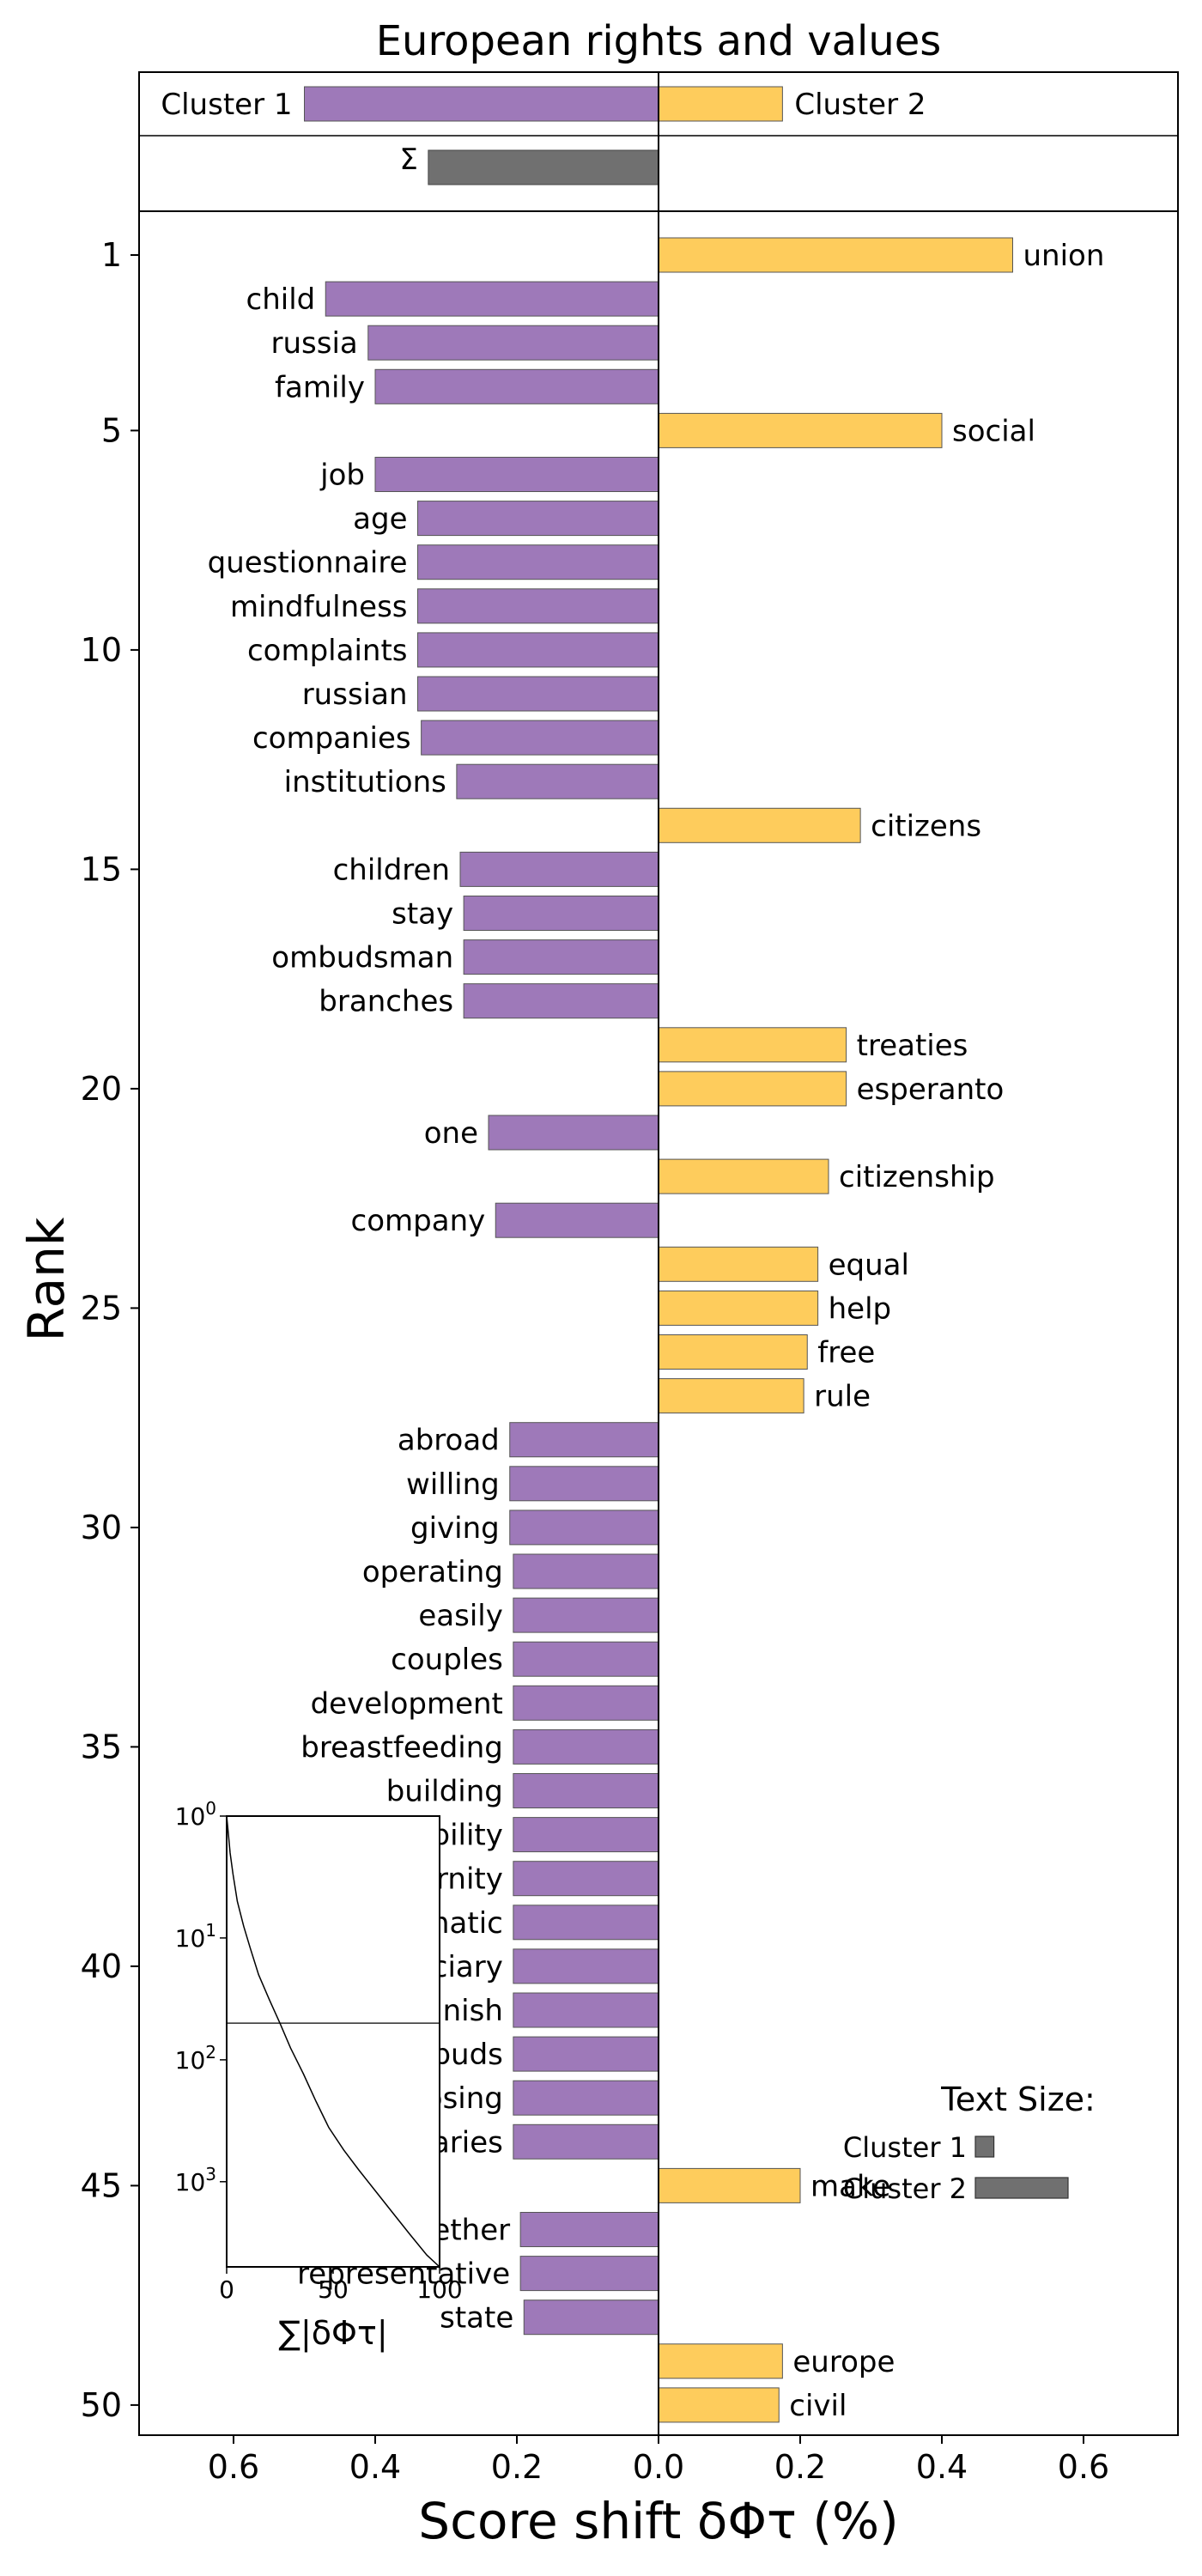 Image resolution: width=1202 pixels, height=2576 pixels. What do you see at coordinates (540, 738) in the screenshot?
I see `word-bar-companies` at bounding box center [540, 738].